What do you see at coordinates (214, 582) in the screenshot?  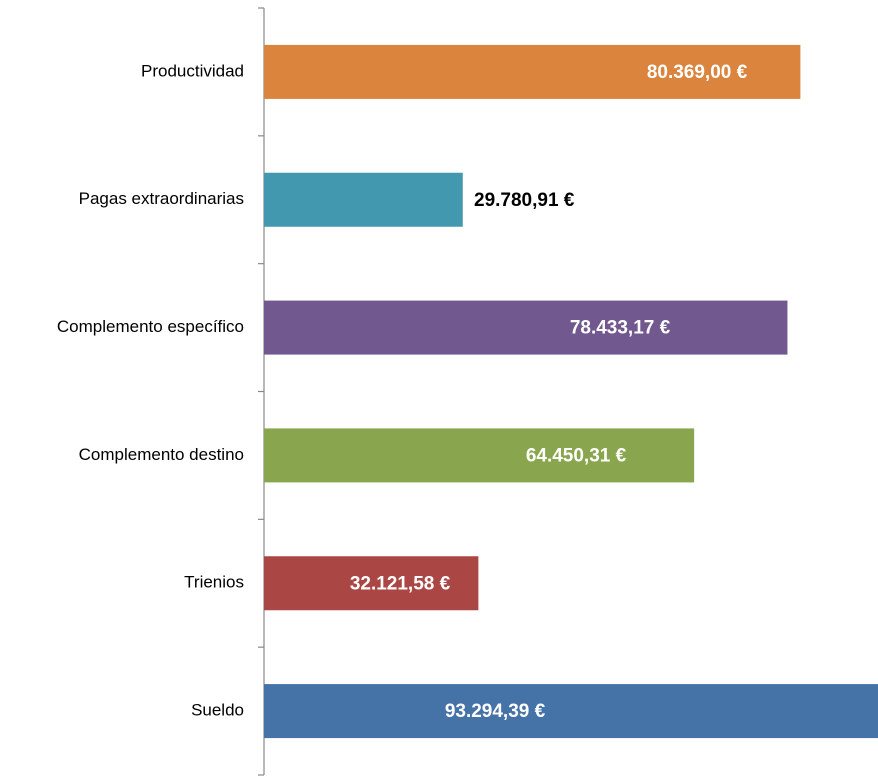 I see `category-label: Trienios` at bounding box center [214, 582].